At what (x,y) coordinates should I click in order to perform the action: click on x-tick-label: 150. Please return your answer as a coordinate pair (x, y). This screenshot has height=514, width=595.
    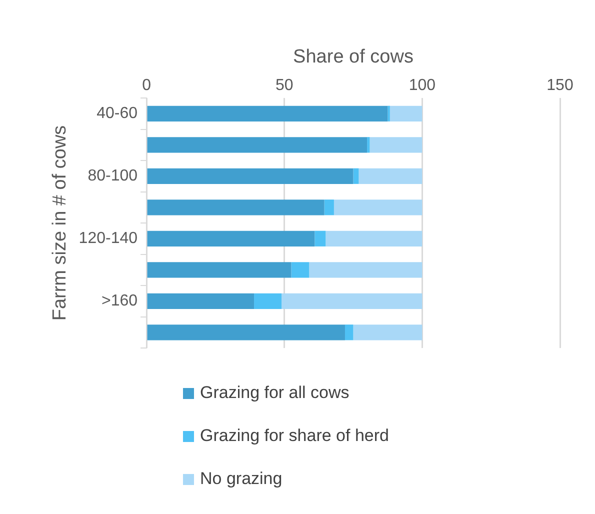
    Looking at the image, I should click on (560, 85).